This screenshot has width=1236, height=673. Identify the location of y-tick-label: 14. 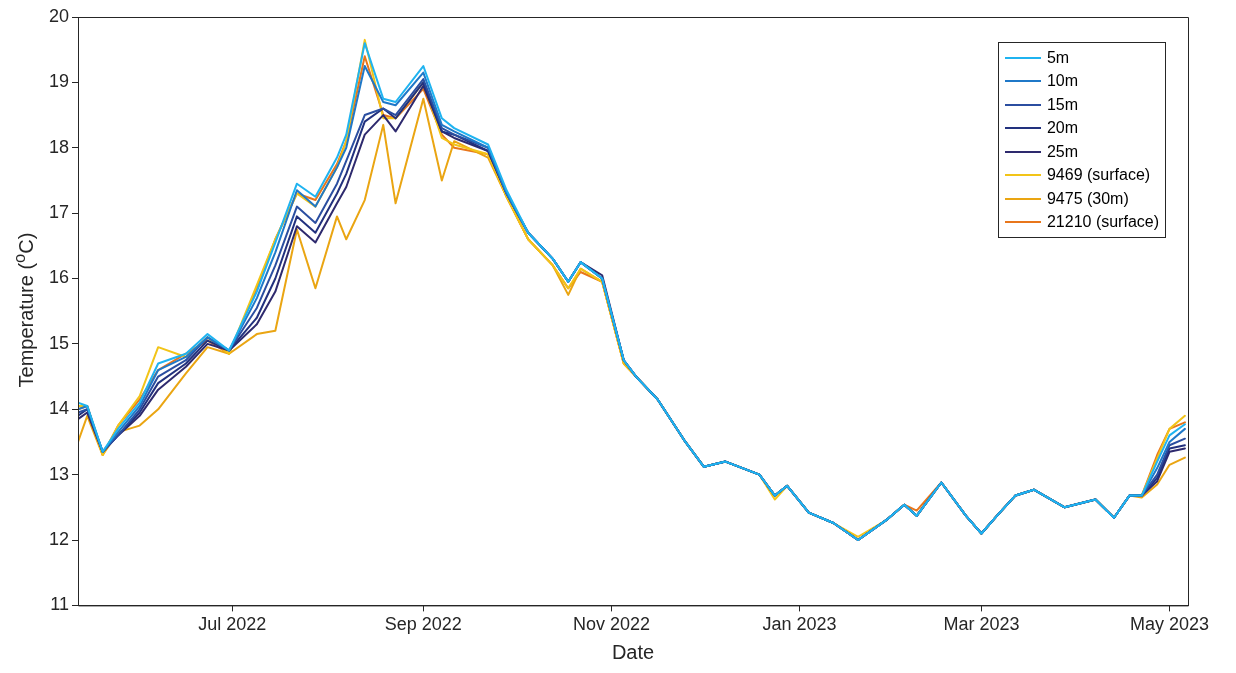
(58, 408).